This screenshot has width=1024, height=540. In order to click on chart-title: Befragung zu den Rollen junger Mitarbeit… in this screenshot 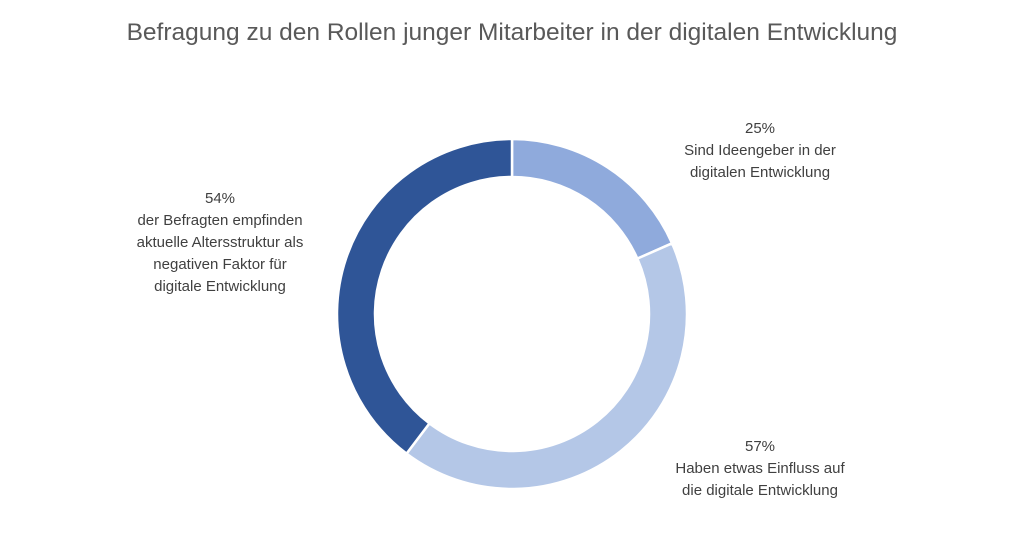, I will do `click(512, 32)`.